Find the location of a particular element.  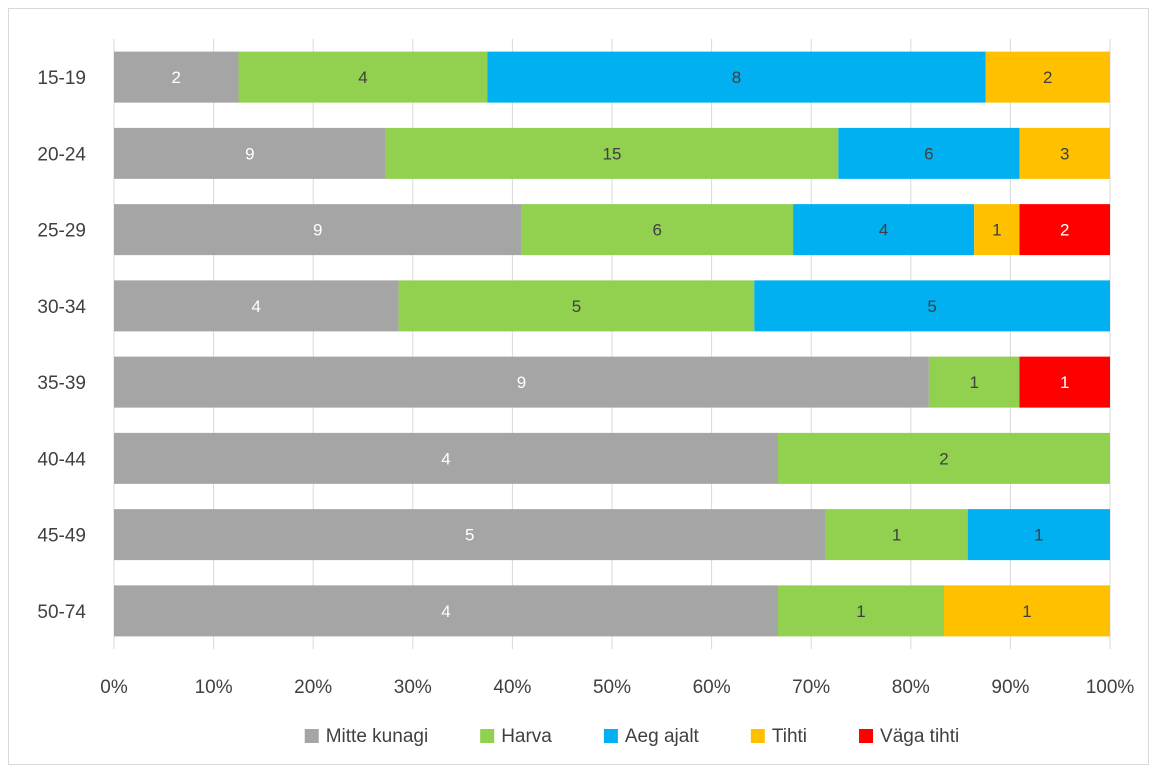

data-label: 15 is located at coordinates (612, 153).